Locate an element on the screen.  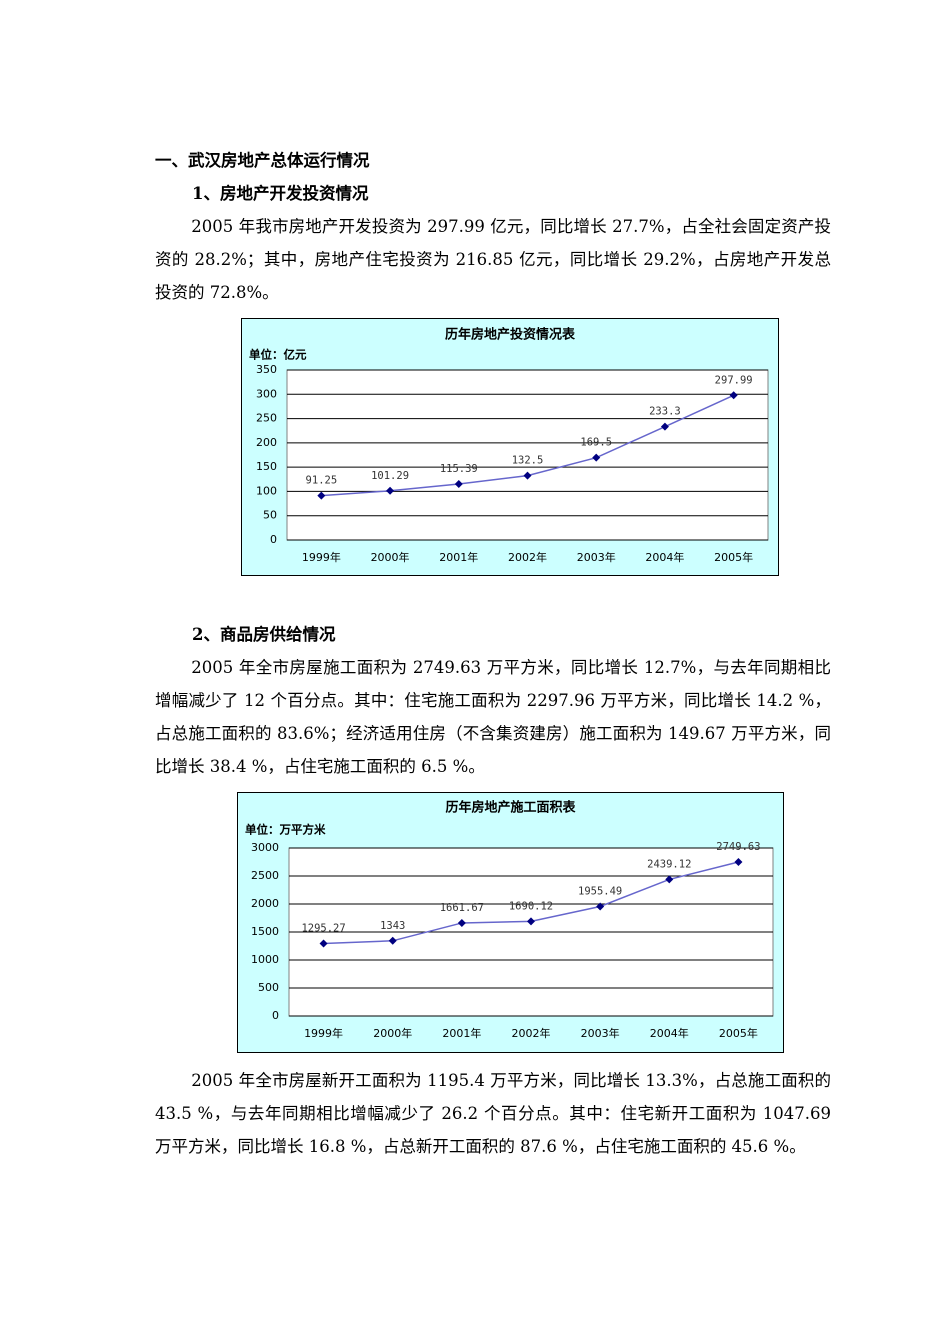
y-tick-label: 150 is located at coordinates (266, 466).